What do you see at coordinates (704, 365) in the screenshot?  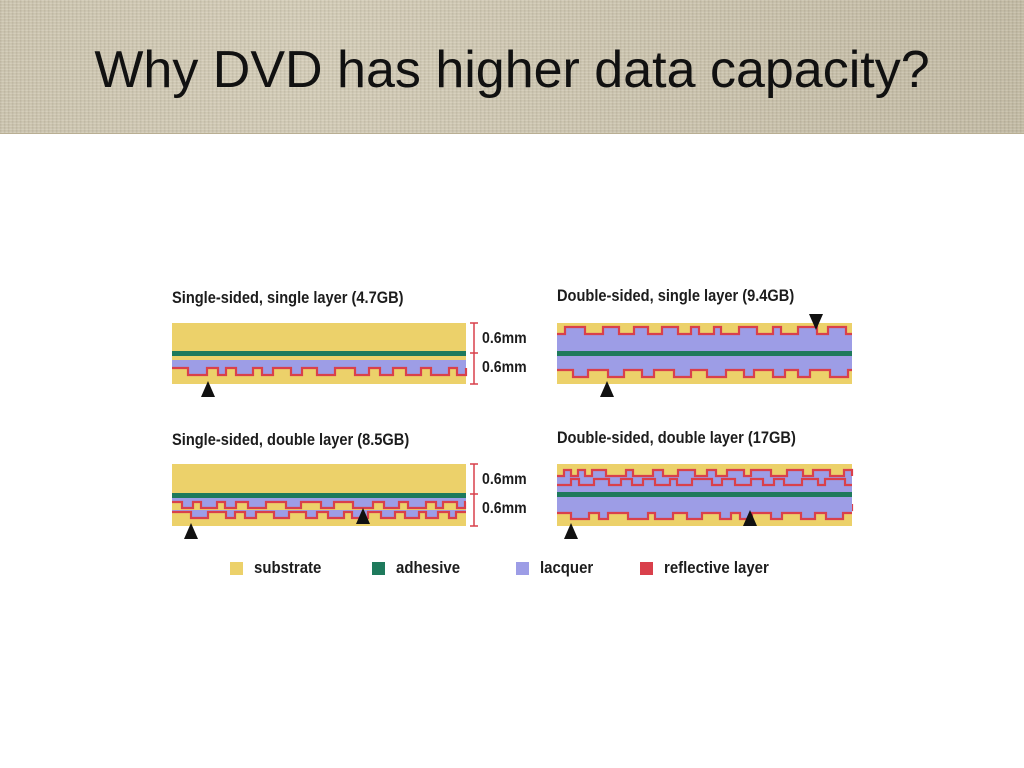 I see `p2-bot-lacquer` at bounding box center [704, 365].